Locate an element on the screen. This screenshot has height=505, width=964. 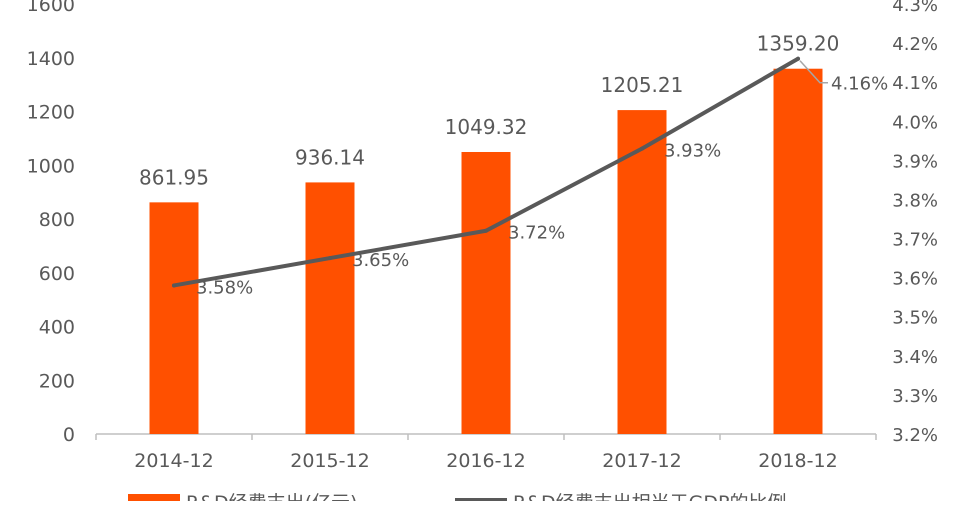
right-axis-tick-label: 4.3% is located at coordinates (915, 8).